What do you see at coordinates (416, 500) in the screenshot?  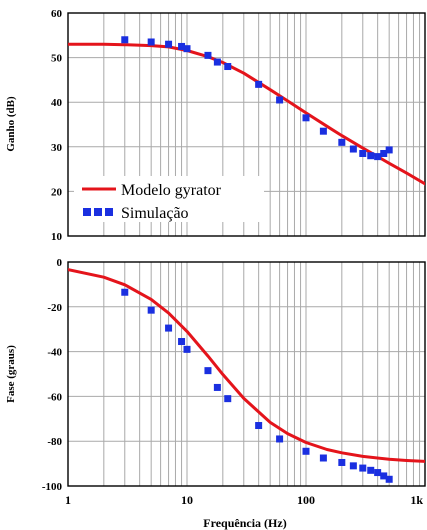 I see `x-tick-label: 1k` at bounding box center [416, 500].